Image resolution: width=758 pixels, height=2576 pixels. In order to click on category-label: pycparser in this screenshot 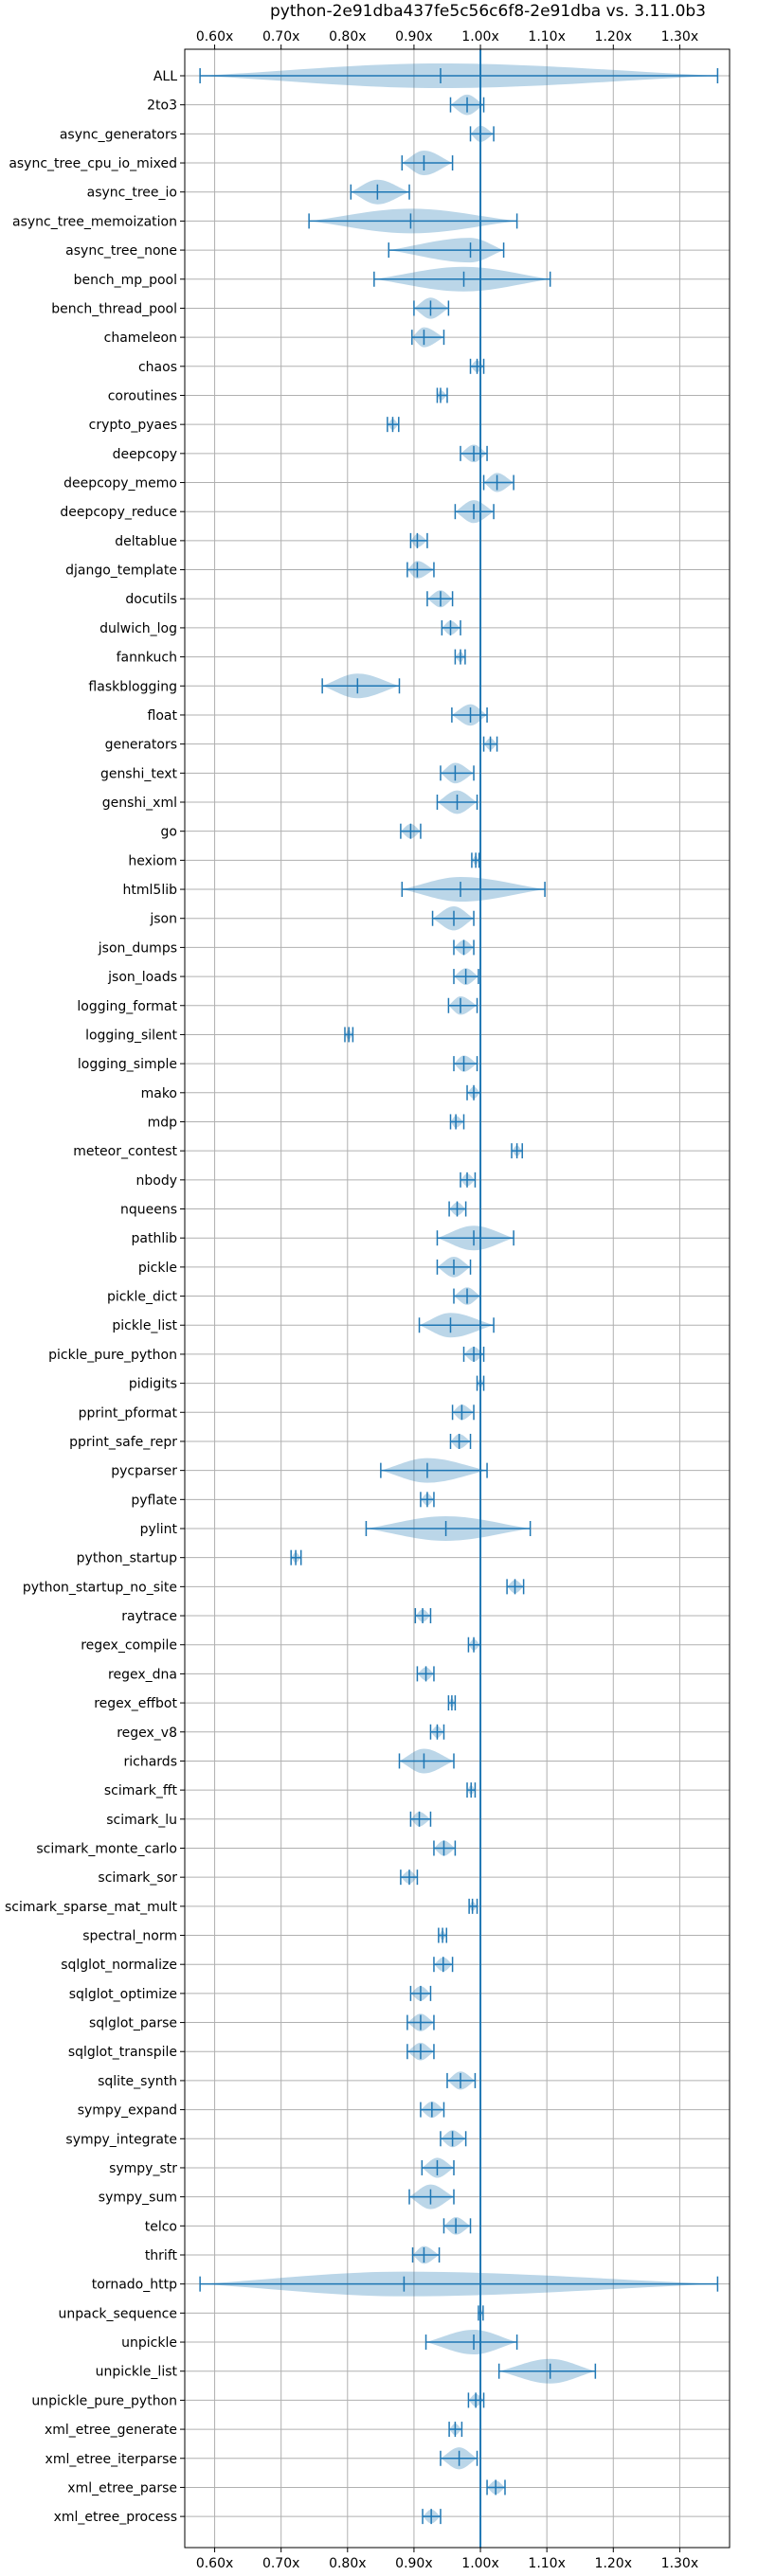, I will do `click(144, 1471)`.